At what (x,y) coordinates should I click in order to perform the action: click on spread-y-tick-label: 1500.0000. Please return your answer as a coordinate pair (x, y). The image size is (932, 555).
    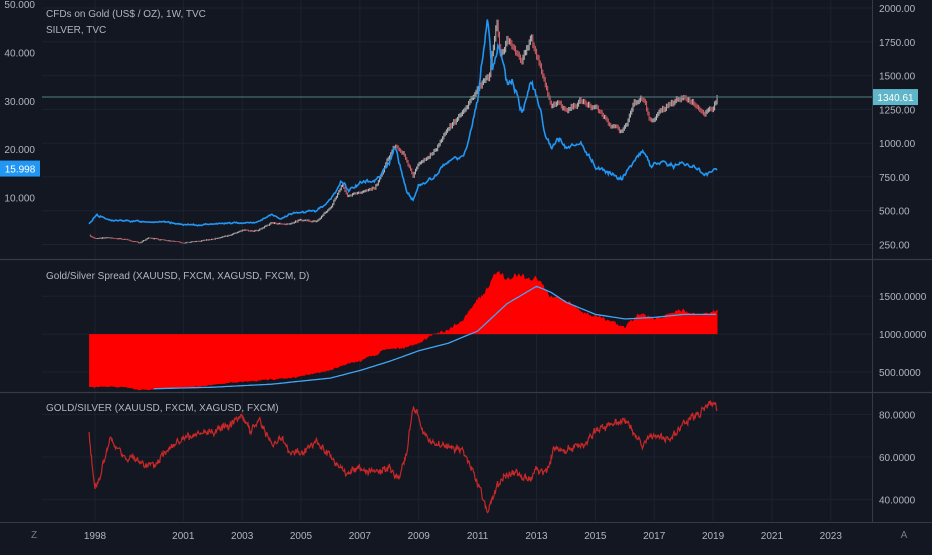
    Looking at the image, I should click on (903, 297).